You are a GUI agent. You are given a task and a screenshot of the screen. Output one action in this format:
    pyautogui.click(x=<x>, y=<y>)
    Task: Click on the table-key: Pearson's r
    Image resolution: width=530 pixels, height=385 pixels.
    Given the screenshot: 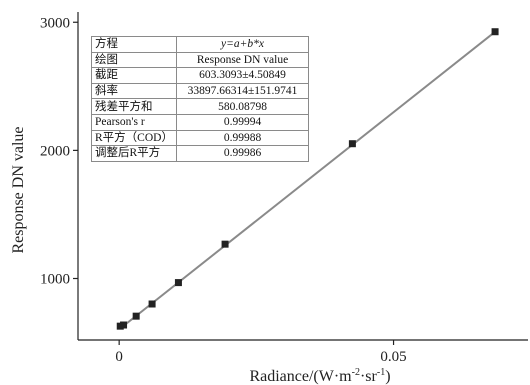 What is the action you would take?
    pyautogui.click(x=134, y=122)
    